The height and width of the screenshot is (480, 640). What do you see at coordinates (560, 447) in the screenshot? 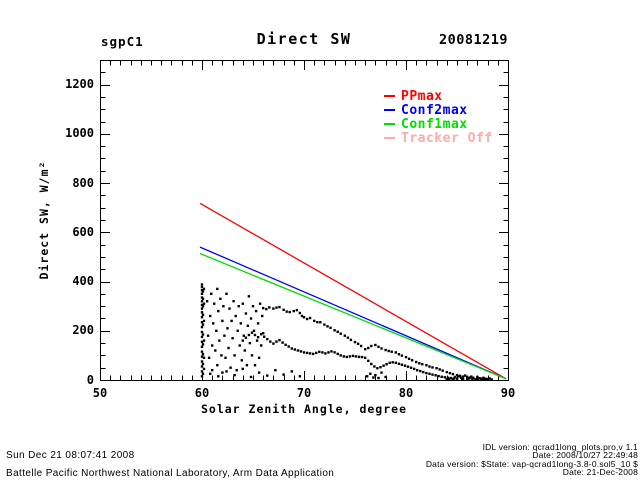
I see `idl-version-line: IDL version: qcrad1long_plots.pro,v 1.1` at bounding box center [560, 447].